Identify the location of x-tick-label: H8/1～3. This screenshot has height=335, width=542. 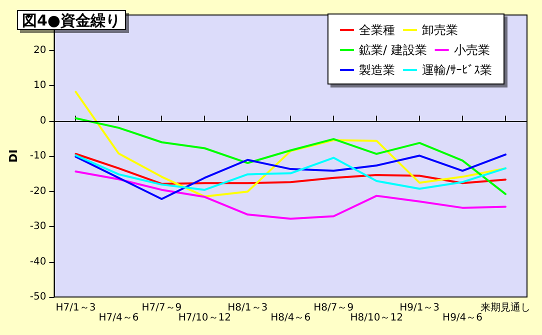
(248, 308).